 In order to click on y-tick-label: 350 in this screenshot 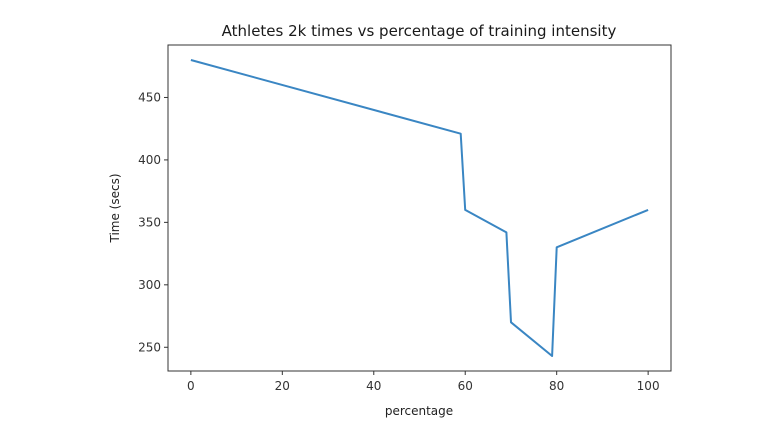, I will do `click(149, 222)`.